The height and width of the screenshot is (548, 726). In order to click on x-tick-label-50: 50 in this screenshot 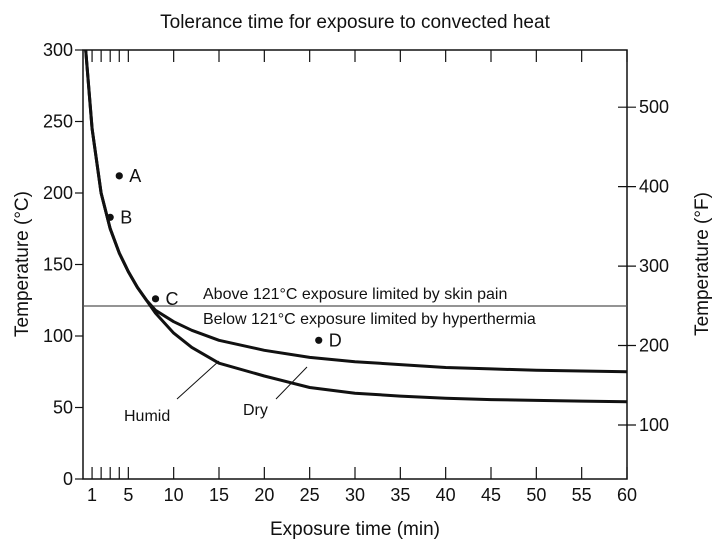, I will do `click(536, 495)`.